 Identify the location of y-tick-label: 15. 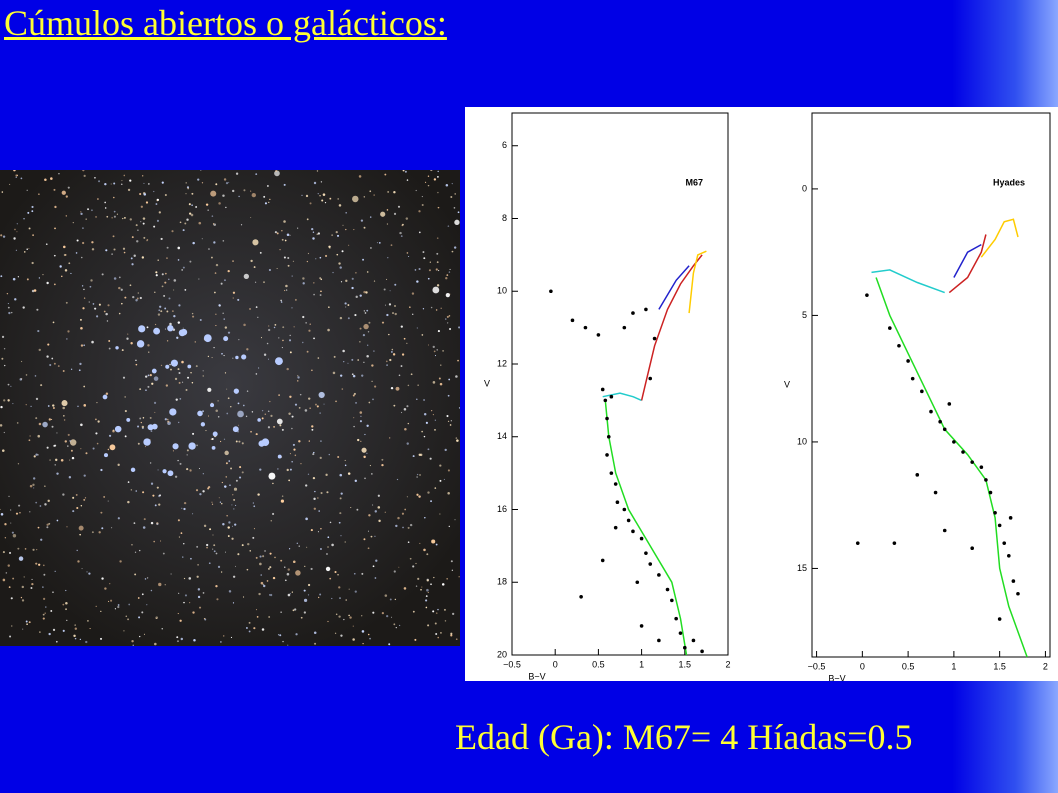
(802, 568).